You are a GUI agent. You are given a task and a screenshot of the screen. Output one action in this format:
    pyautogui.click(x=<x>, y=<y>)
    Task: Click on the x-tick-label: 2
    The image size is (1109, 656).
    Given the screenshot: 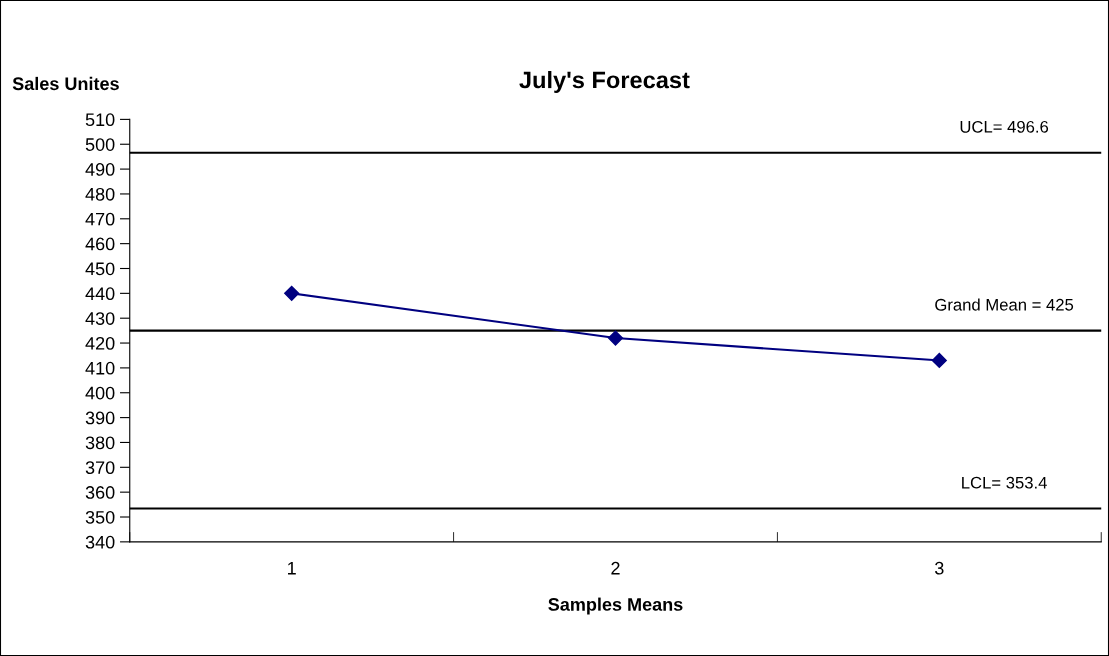 What is the action you would take?
    pyautogui.click(x=615, y=568)
    